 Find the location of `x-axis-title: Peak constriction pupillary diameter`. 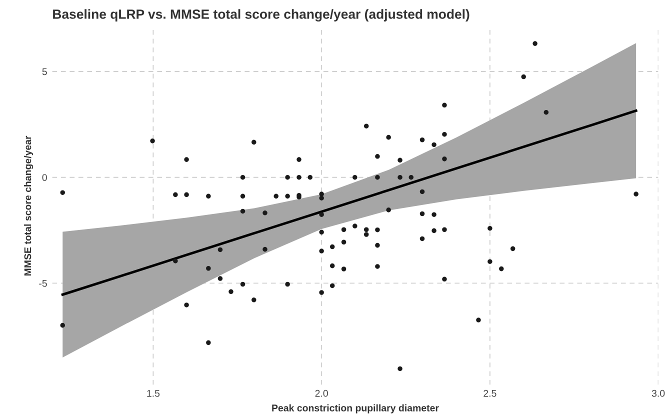

x-axis-title: Peak constriction pupillary diameter is located at coordinates (355, 409).